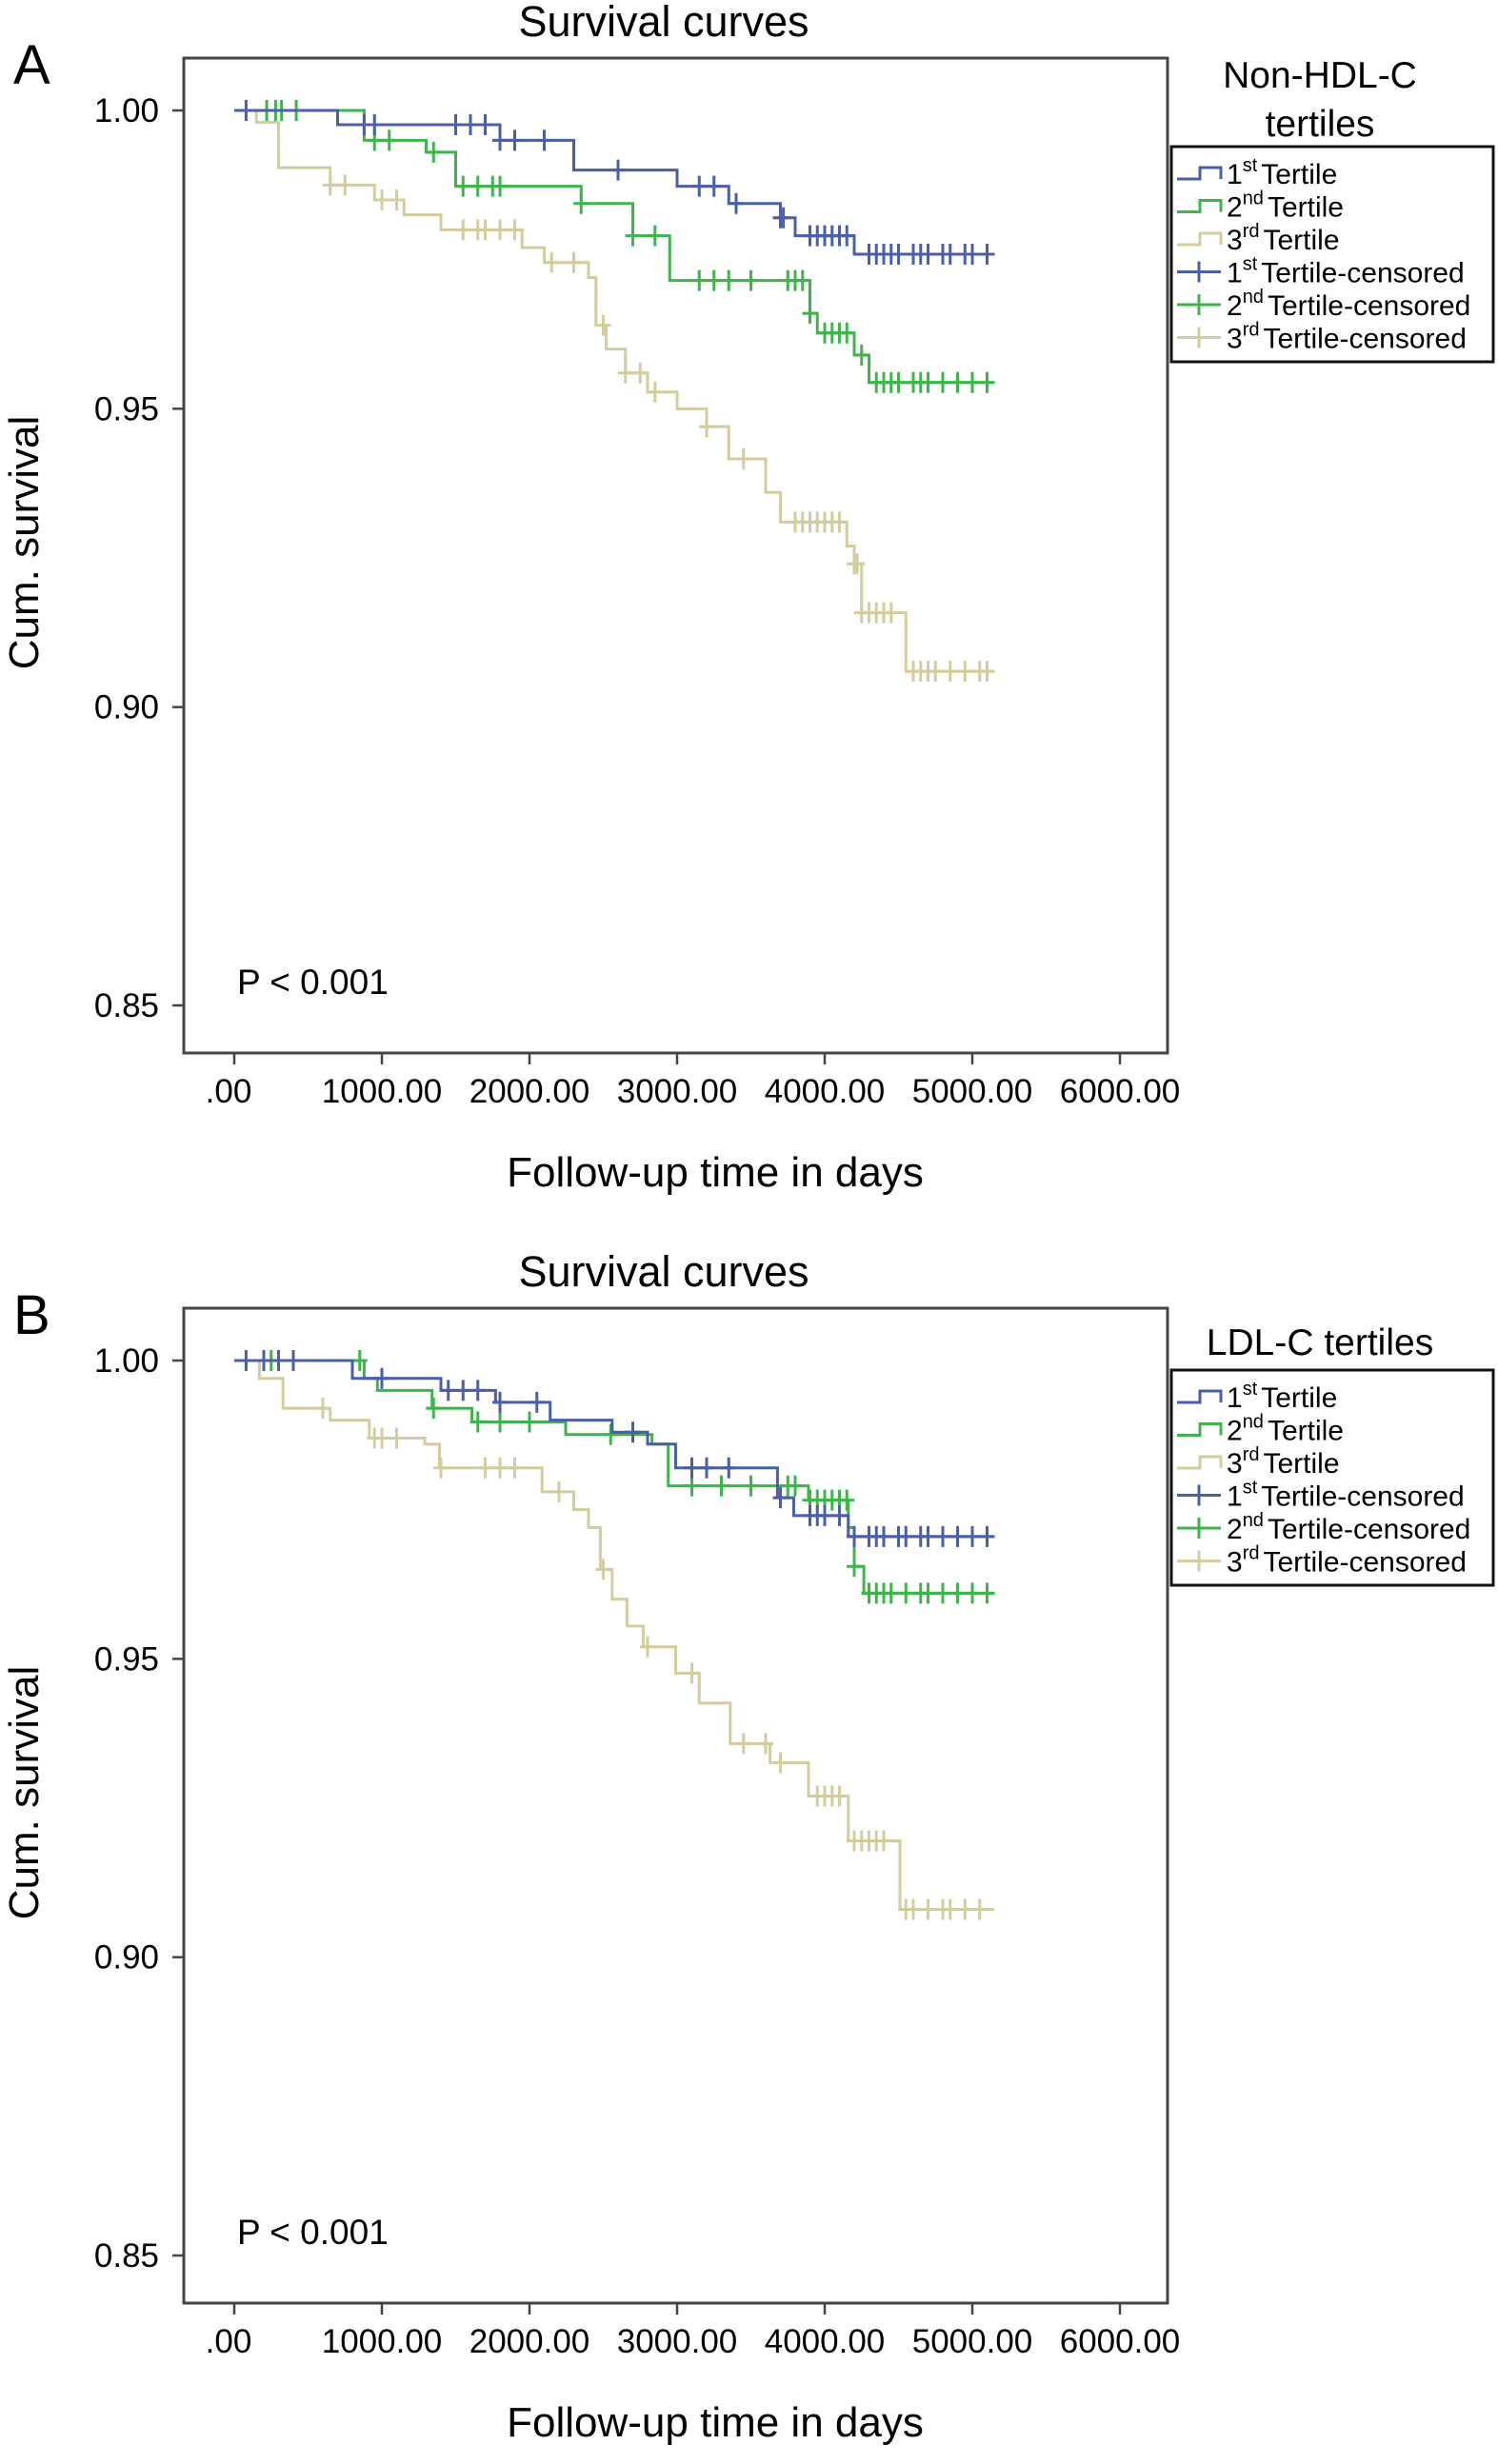 This screenshot has width=1498, height=2464. I want to click on x-tick-label: 6000.00, so click(1120, 2342).